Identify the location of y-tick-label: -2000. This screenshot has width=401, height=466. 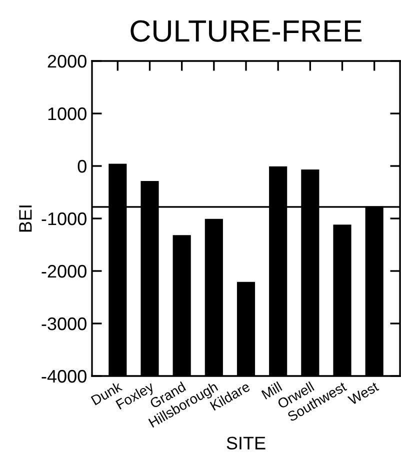
(64, 271).